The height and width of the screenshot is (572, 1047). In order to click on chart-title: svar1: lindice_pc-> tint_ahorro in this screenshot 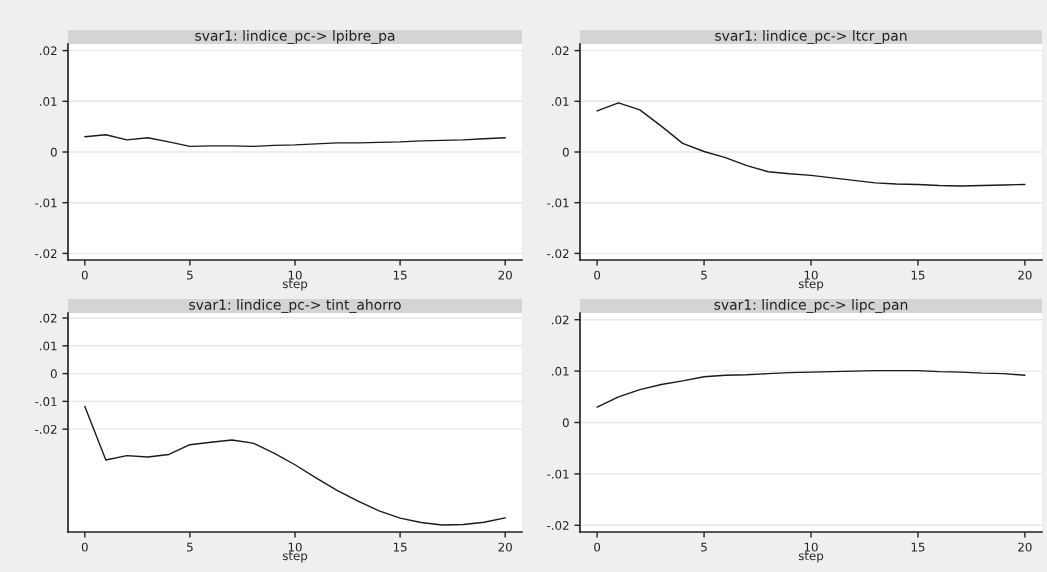, I will do `click(295, 306)`.